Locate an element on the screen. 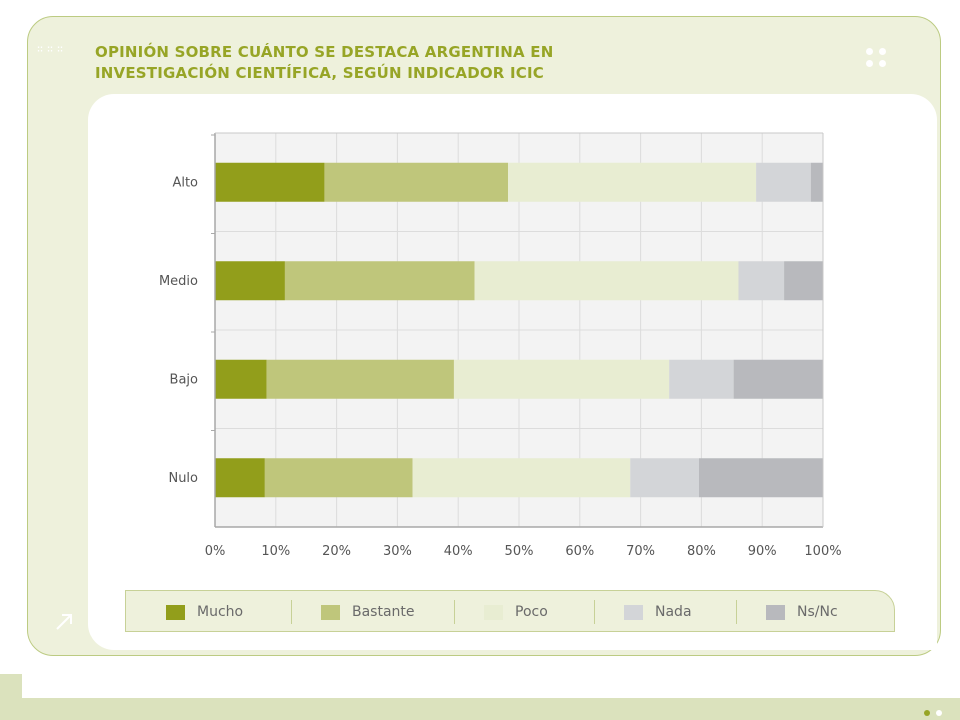 The width and height of the screenshot is (960, 720). legend-label: Poco is located at coordinates (531, 612).